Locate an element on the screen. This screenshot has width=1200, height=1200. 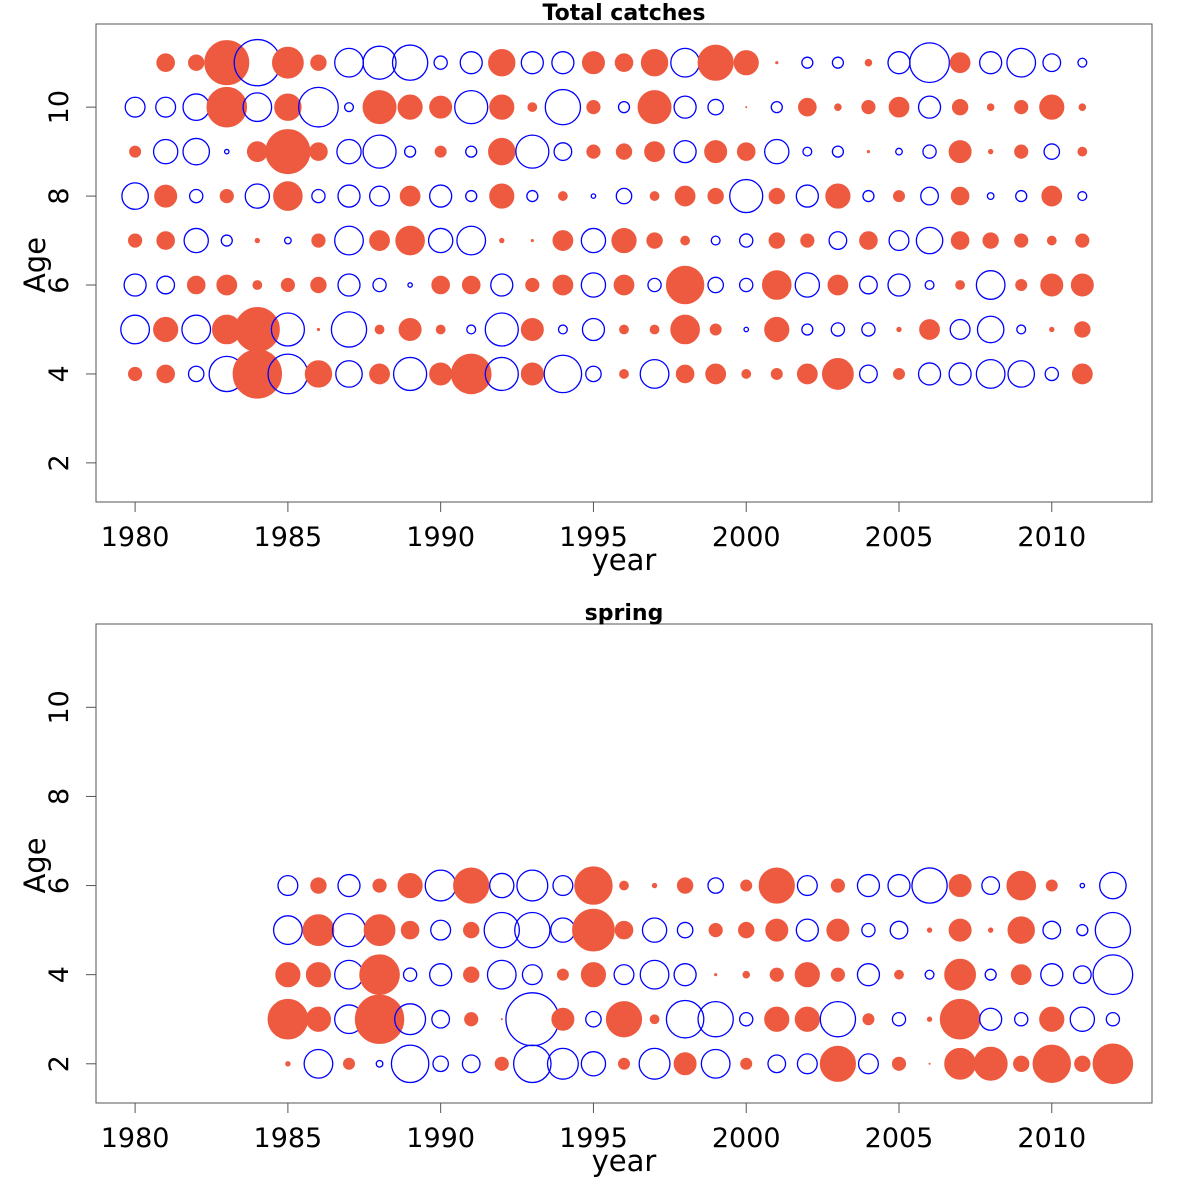
x-tick-label: 1985 is located at coordinates (288, 1138).